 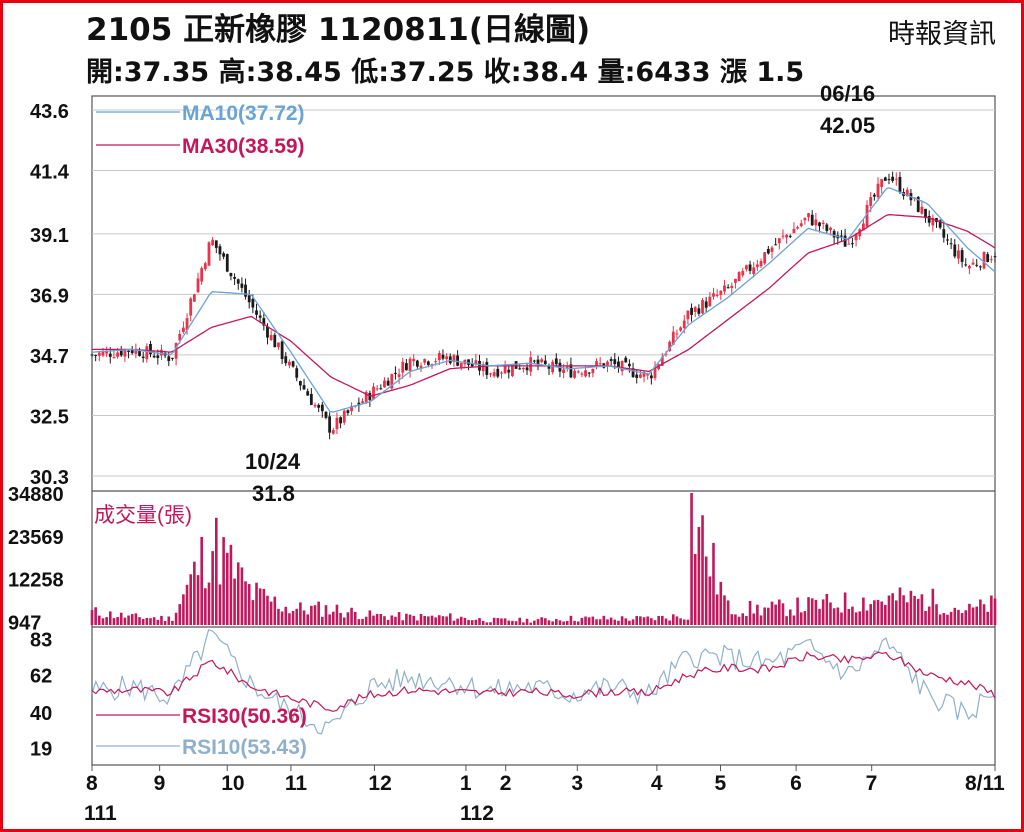 I want to click on low-annotation-date: 10/24, so click(x=273, y=461).